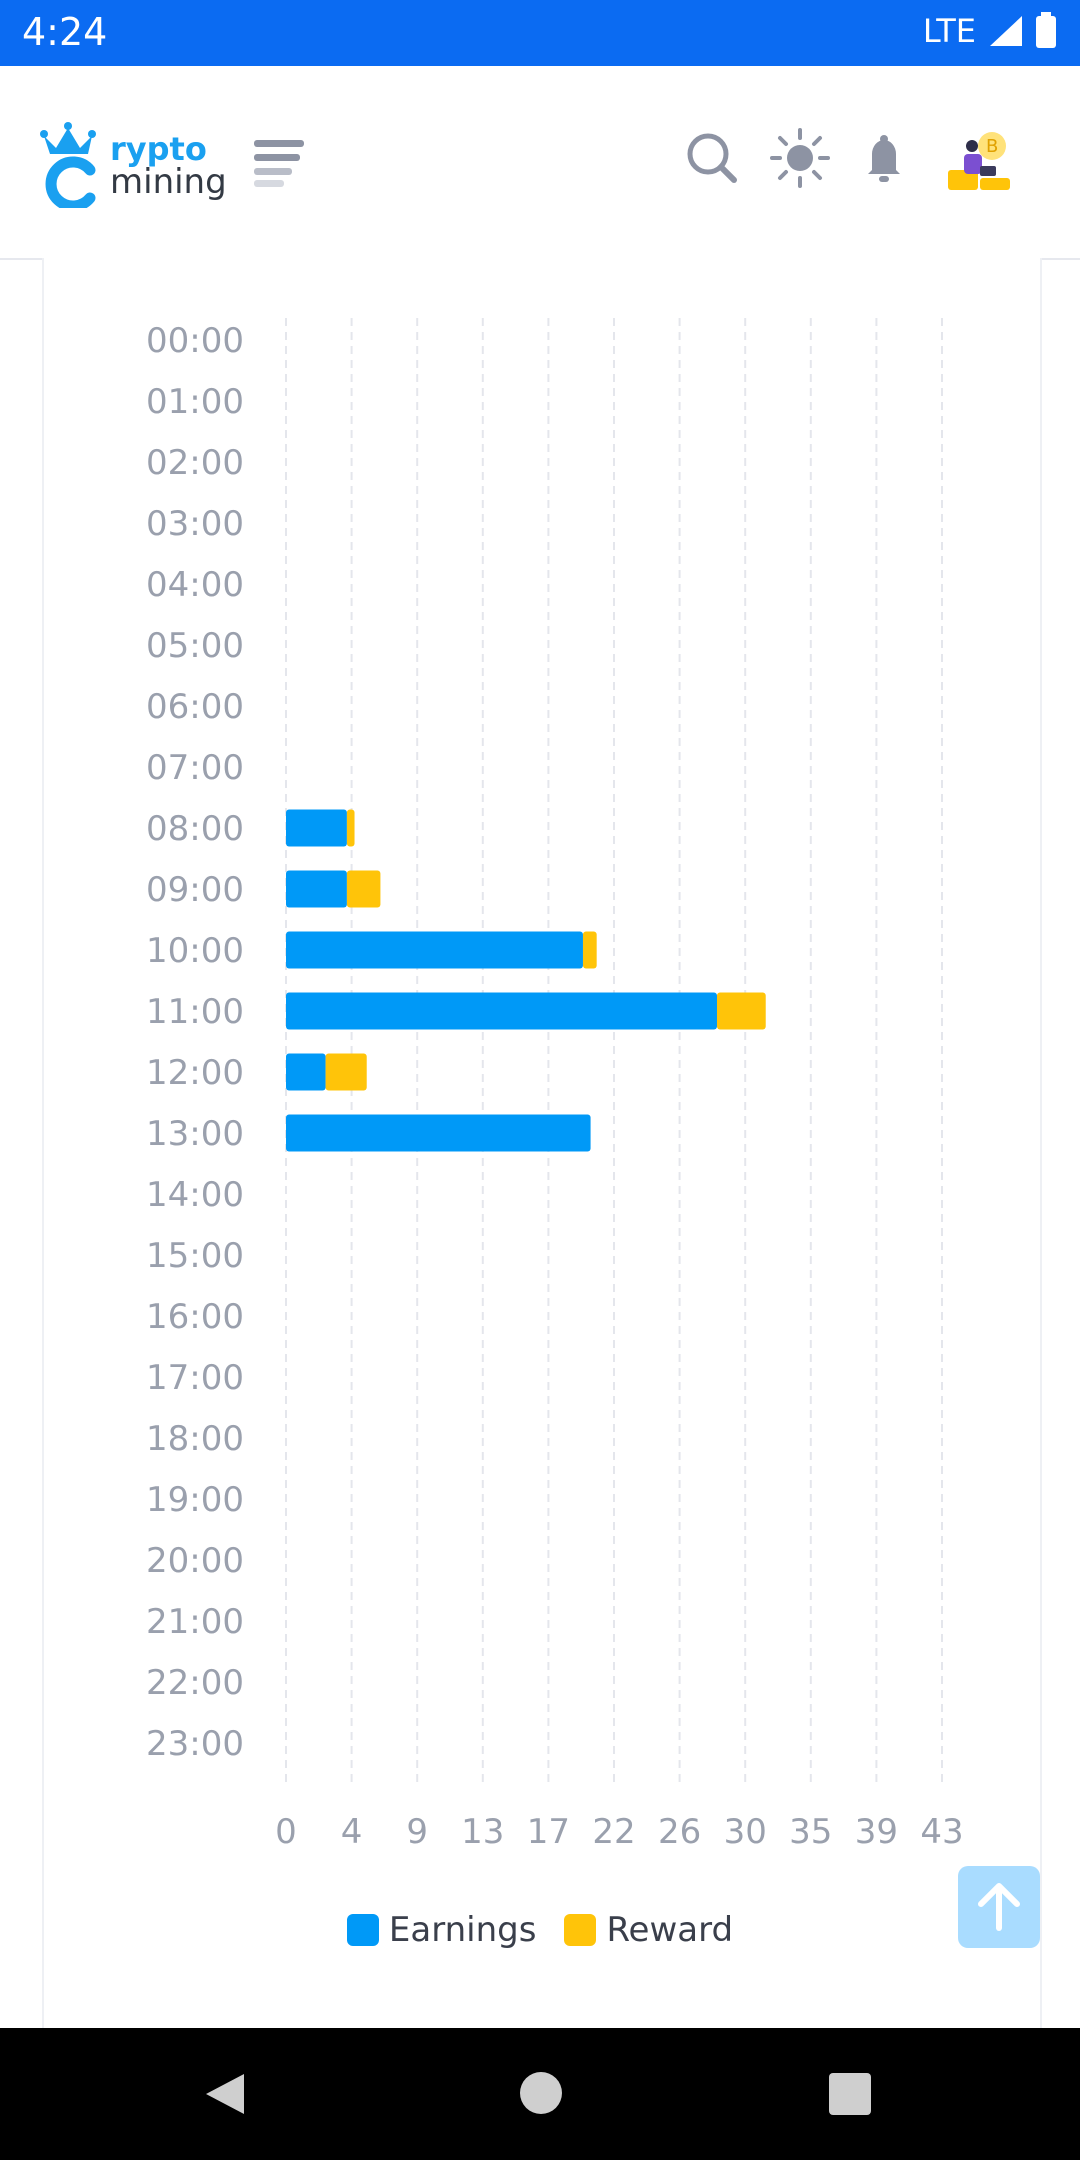  What do you see at coordinates (548, 1832) in the screenshot?
I see `x-tick-label: 17` at bounding box center [548, 1832].